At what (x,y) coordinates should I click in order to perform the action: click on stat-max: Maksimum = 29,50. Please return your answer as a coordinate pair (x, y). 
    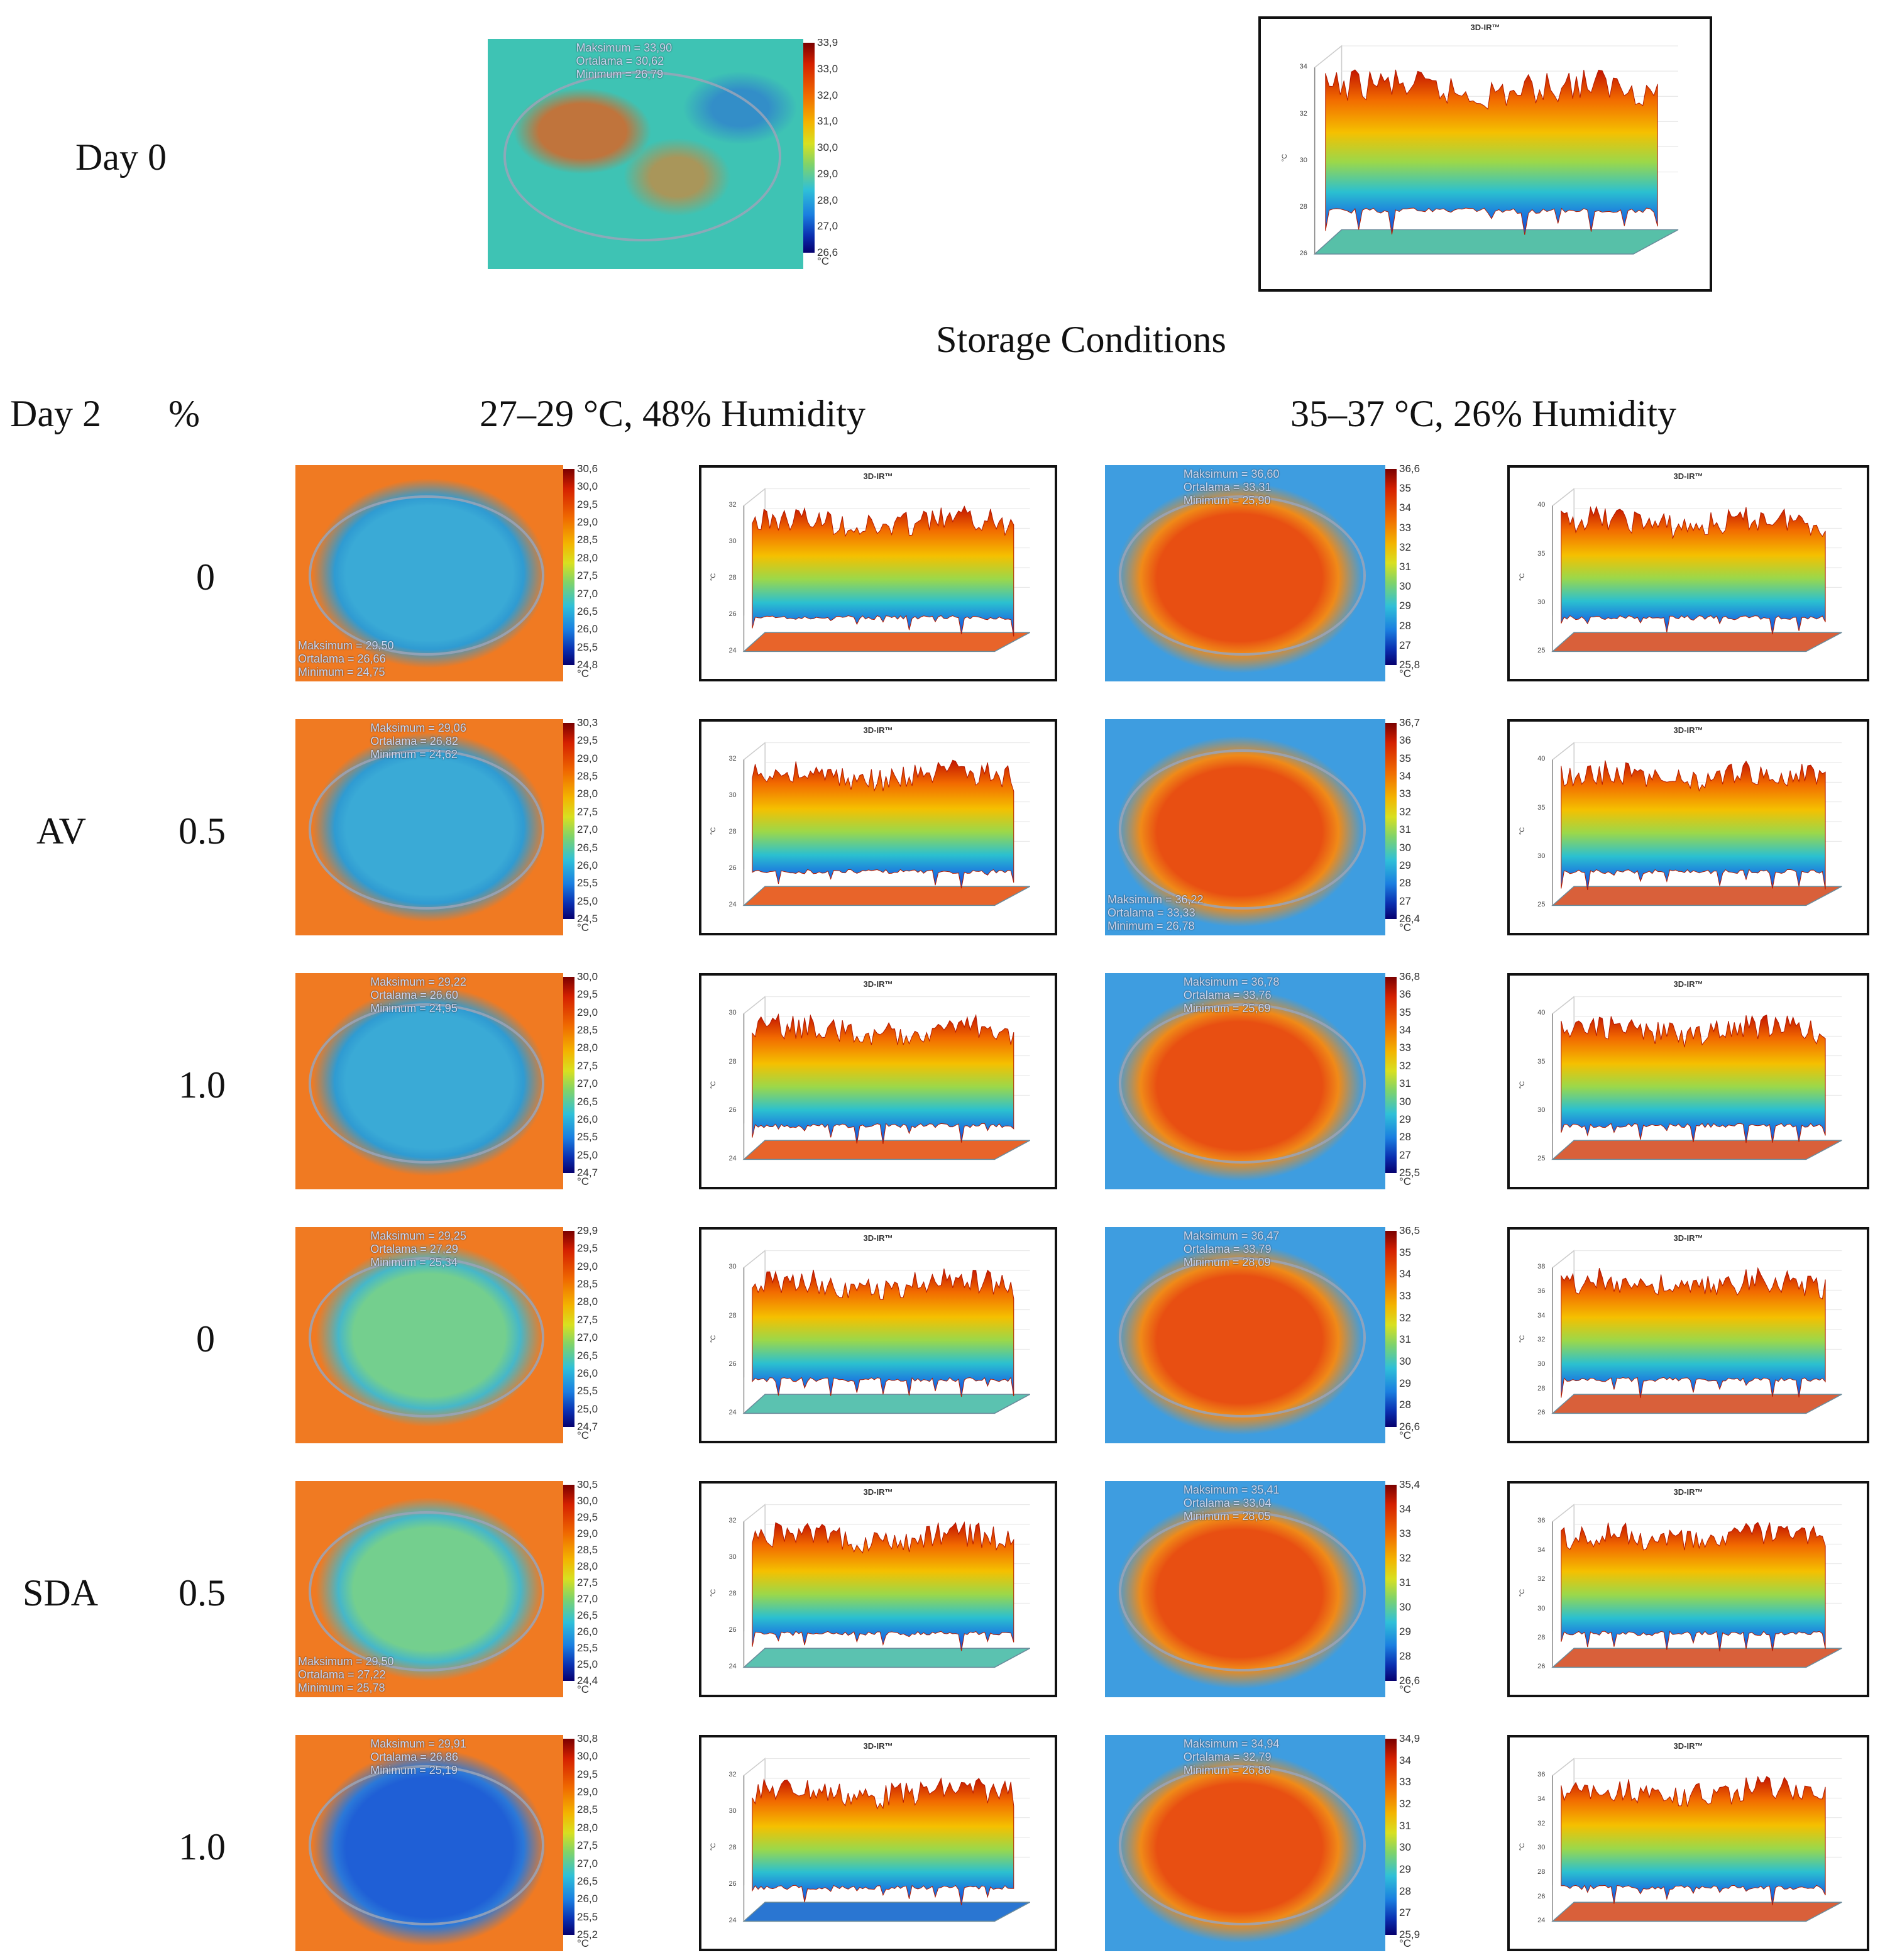
    Looking at the image, I should click on (346, 1661).